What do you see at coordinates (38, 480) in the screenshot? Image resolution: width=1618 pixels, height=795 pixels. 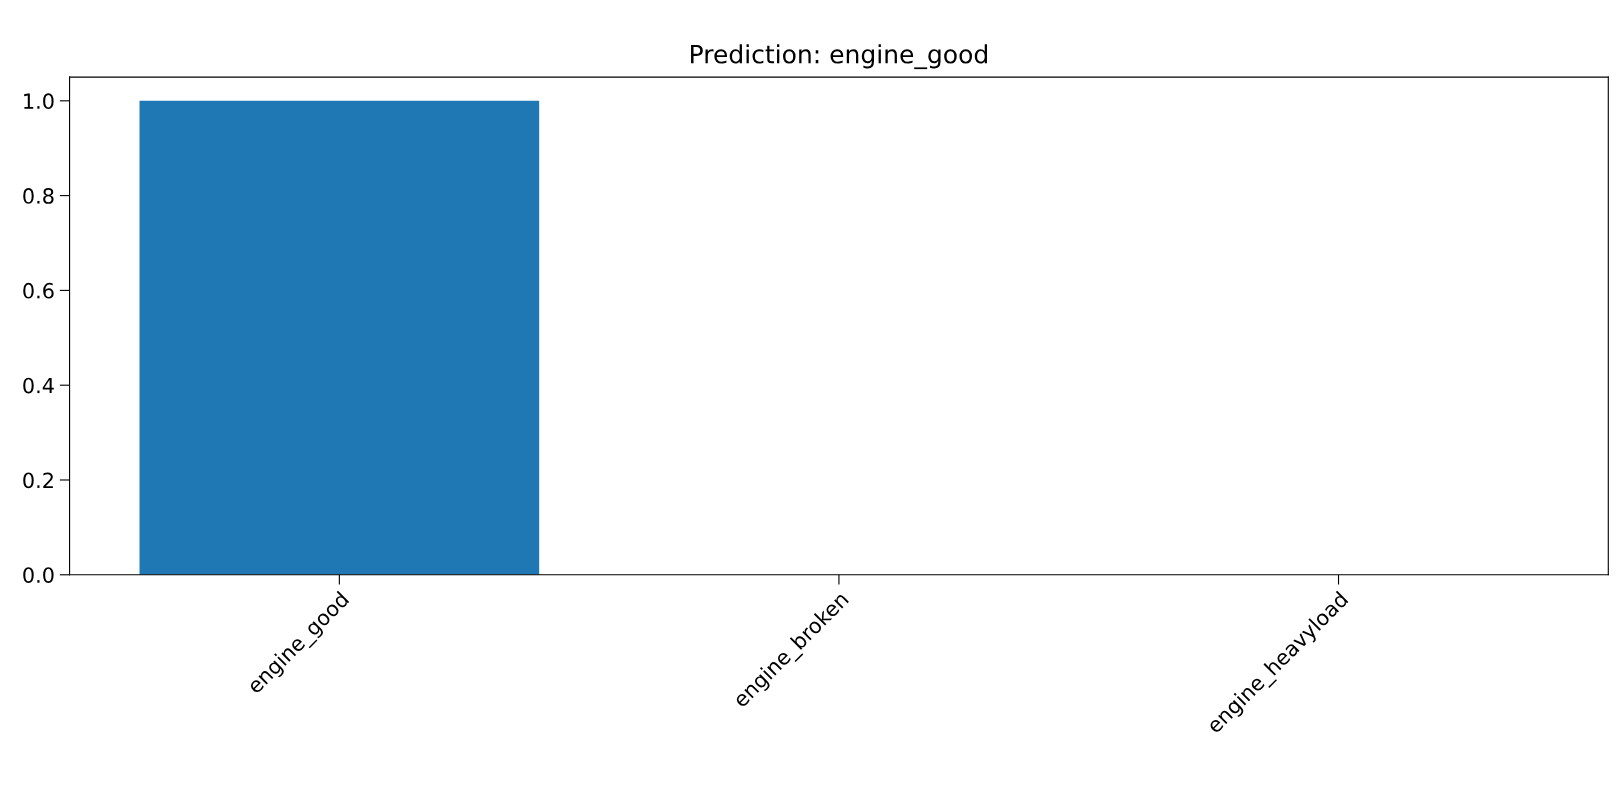 I see `y-tick-label: 0.2` at bounding box center [38, 480].